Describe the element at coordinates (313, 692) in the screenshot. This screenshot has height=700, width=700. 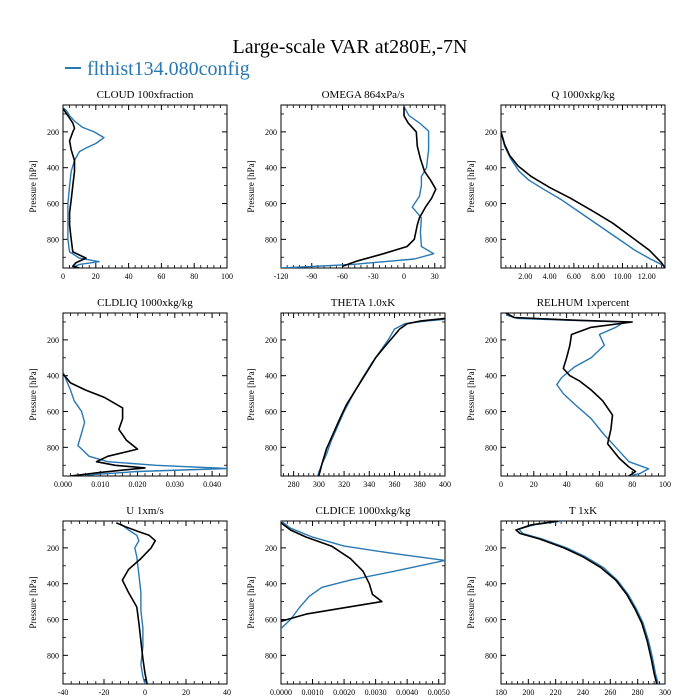
I see `x-tick-label: 0.0010` at that location.